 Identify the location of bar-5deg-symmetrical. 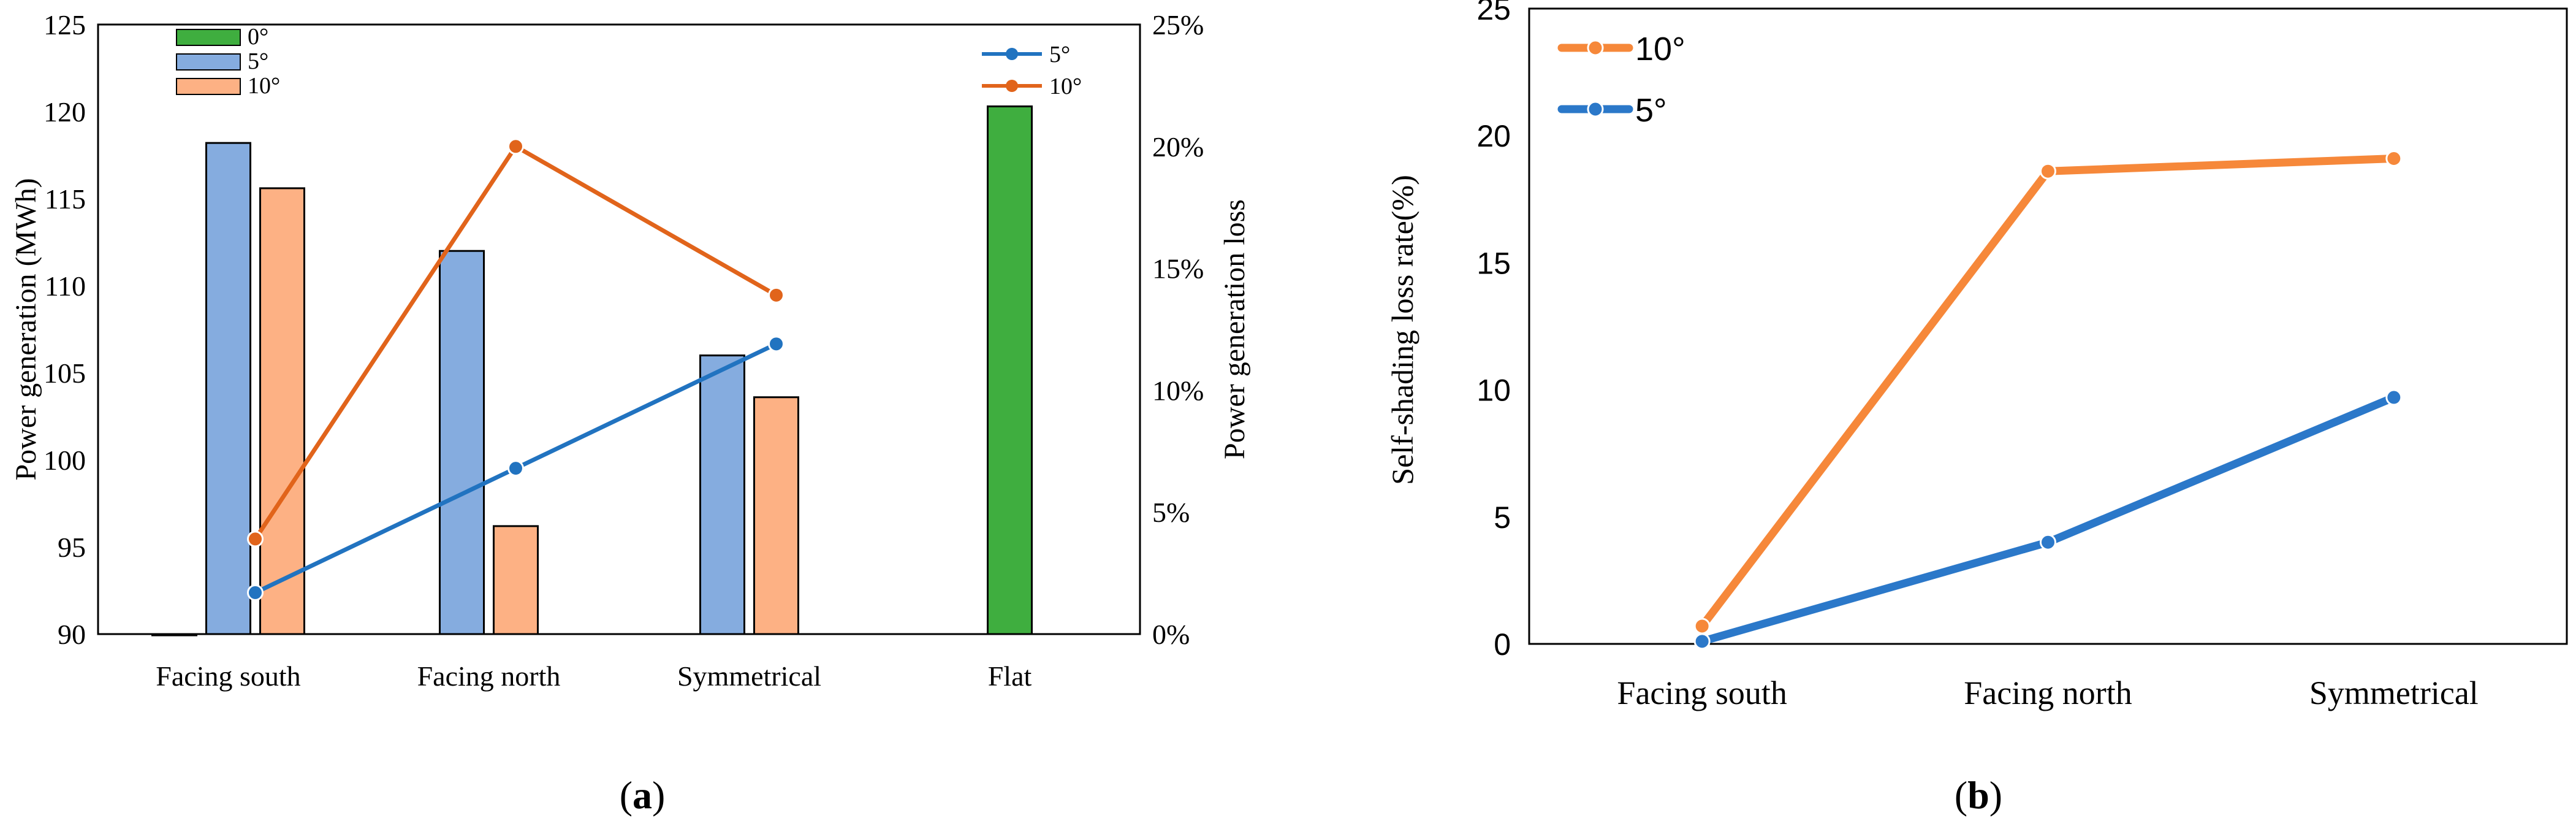
(722, 495).